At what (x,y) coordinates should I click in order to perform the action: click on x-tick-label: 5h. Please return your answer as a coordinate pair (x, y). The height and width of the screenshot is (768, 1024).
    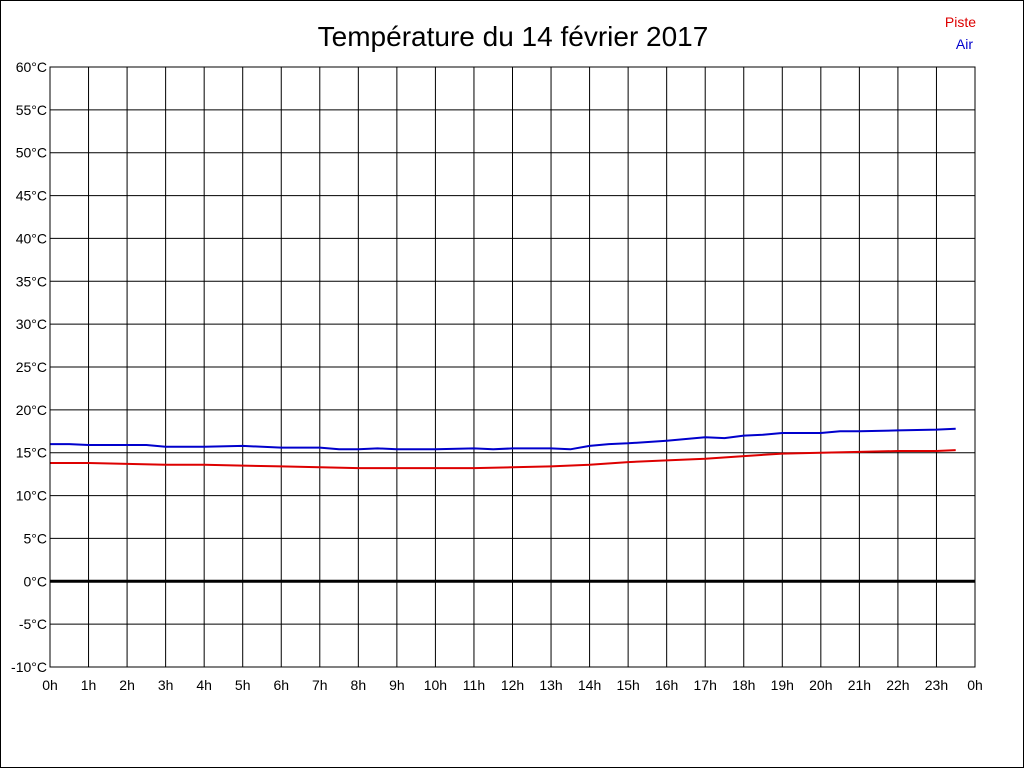
    Looking at the image, I should click on (243, 685).